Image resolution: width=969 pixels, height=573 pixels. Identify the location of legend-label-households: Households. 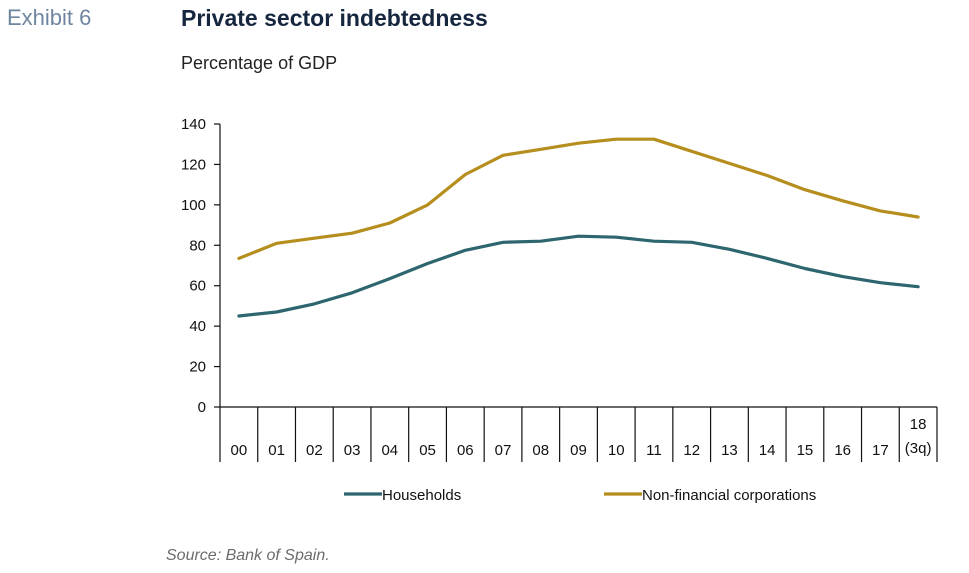
(421, 495).